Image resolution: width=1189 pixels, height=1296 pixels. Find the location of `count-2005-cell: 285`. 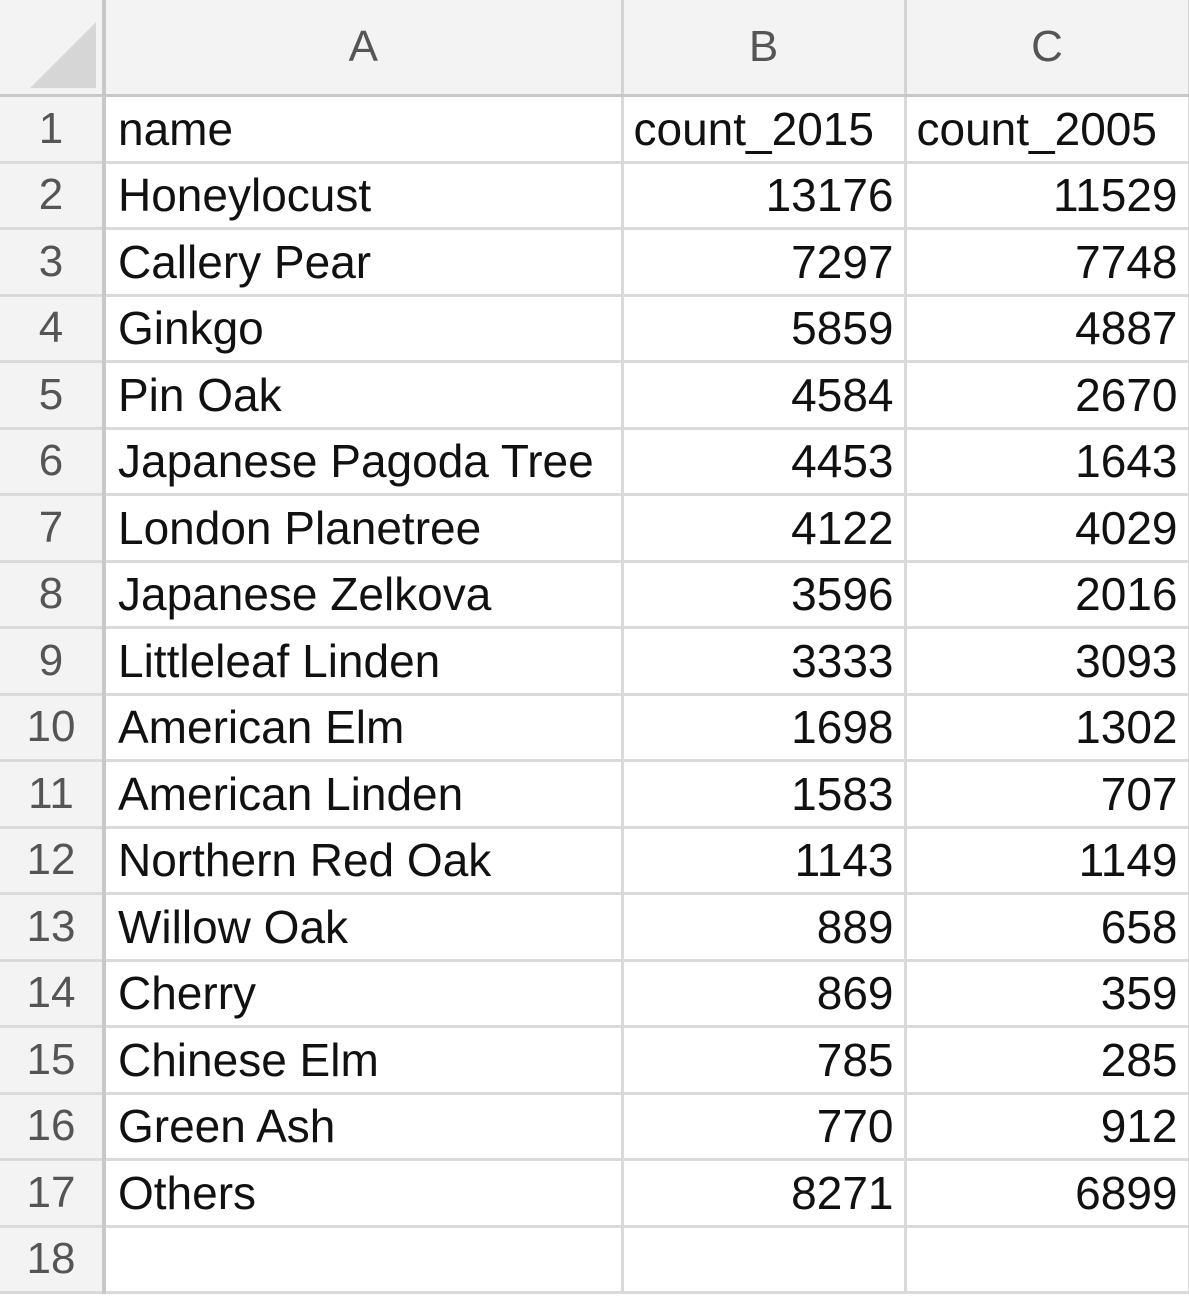

count-2005-cell: 285 is located at coordinates (1047, 1060).